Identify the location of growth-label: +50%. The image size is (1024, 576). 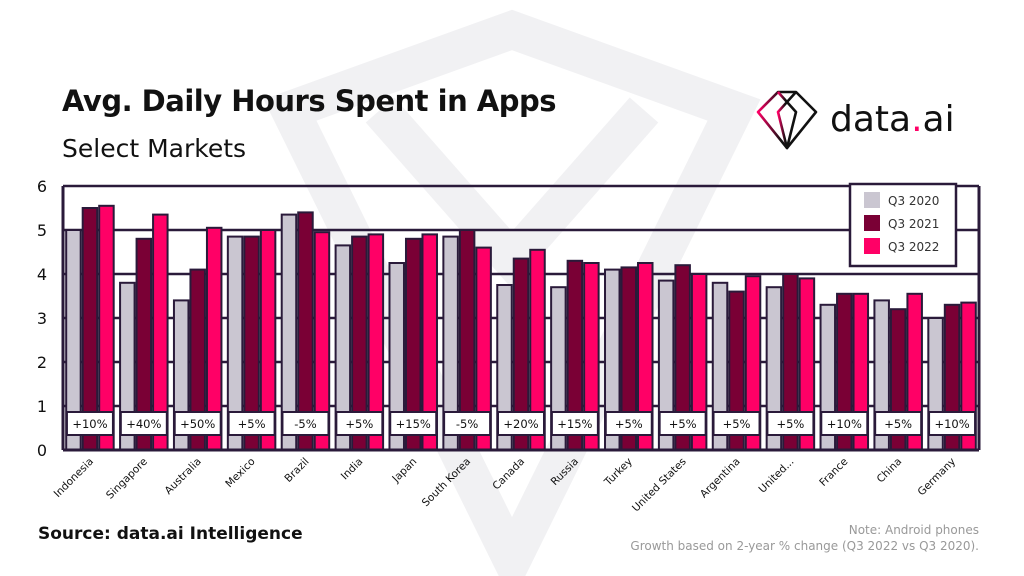
(197, 424).